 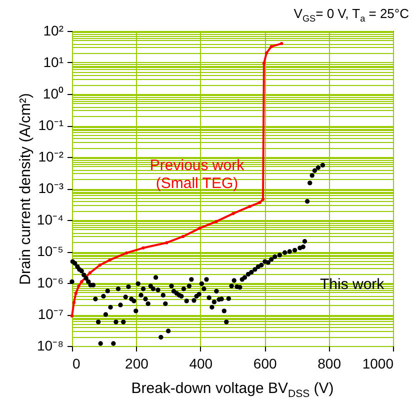 I want to click on y-tick-label: 10⁻⁶, so click(x=50, y=282).